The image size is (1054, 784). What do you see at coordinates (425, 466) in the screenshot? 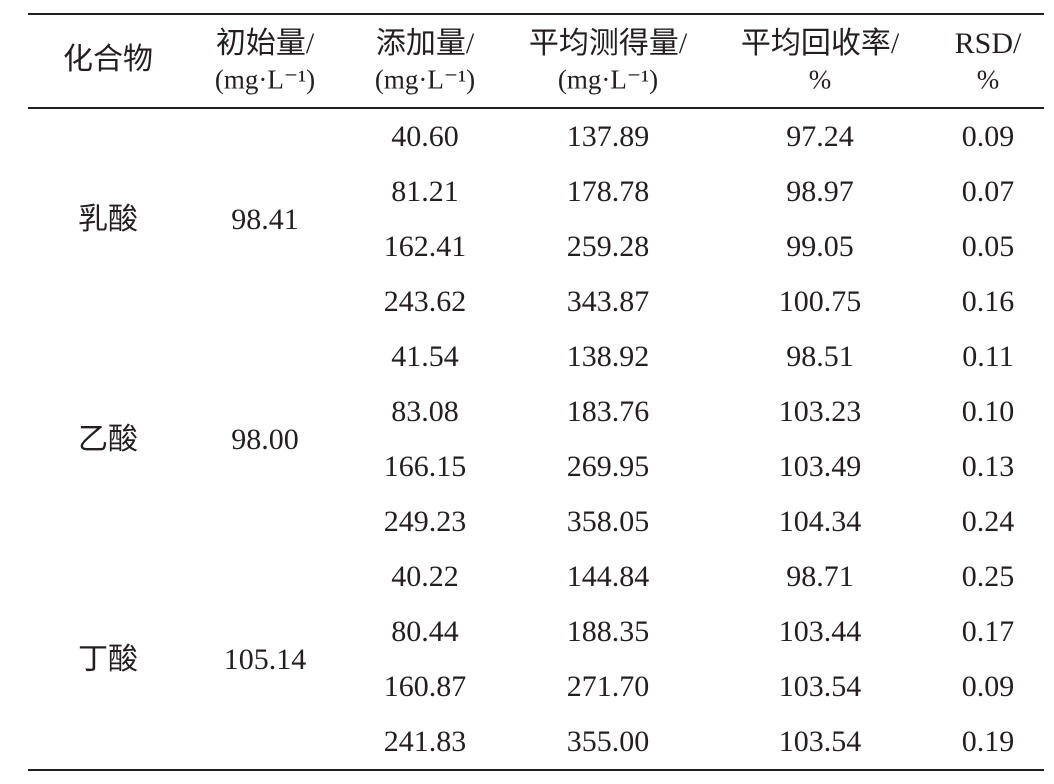
I see `data-cell: 166.15` at bounding box center [425, 466].